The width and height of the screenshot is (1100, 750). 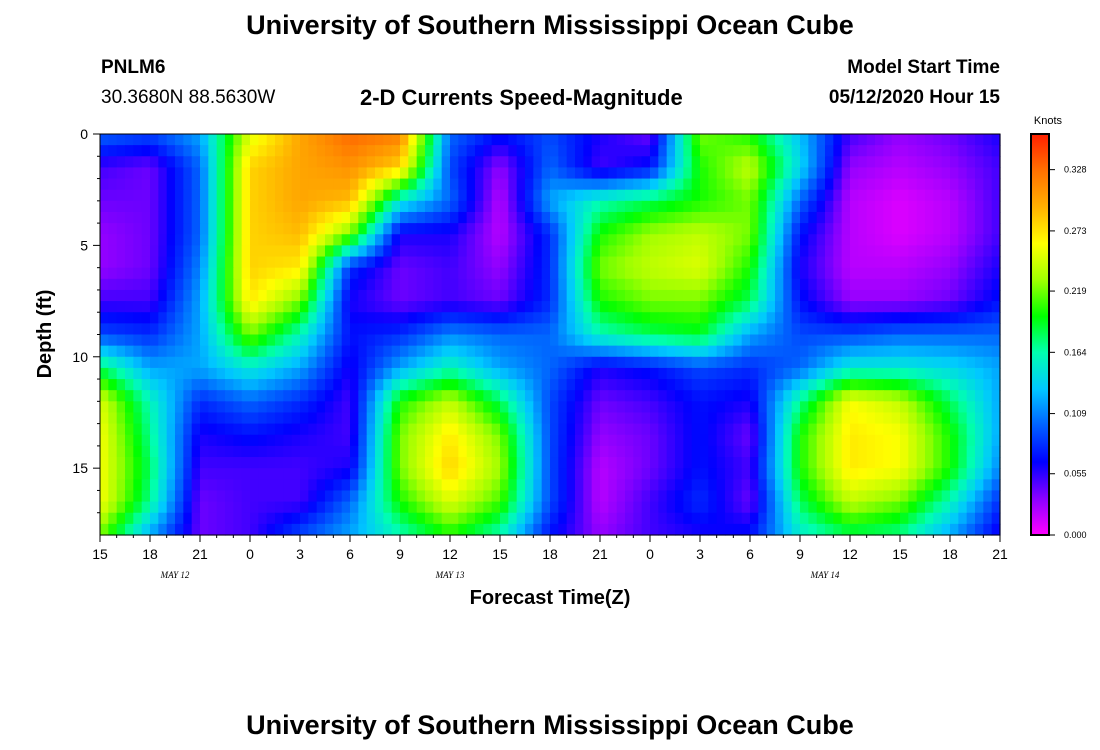 What do you see at coordinates (1075, 535) in the screenshot?
I see `colorbar-tick-label: 0.000` at bounding box center [1075, 535].